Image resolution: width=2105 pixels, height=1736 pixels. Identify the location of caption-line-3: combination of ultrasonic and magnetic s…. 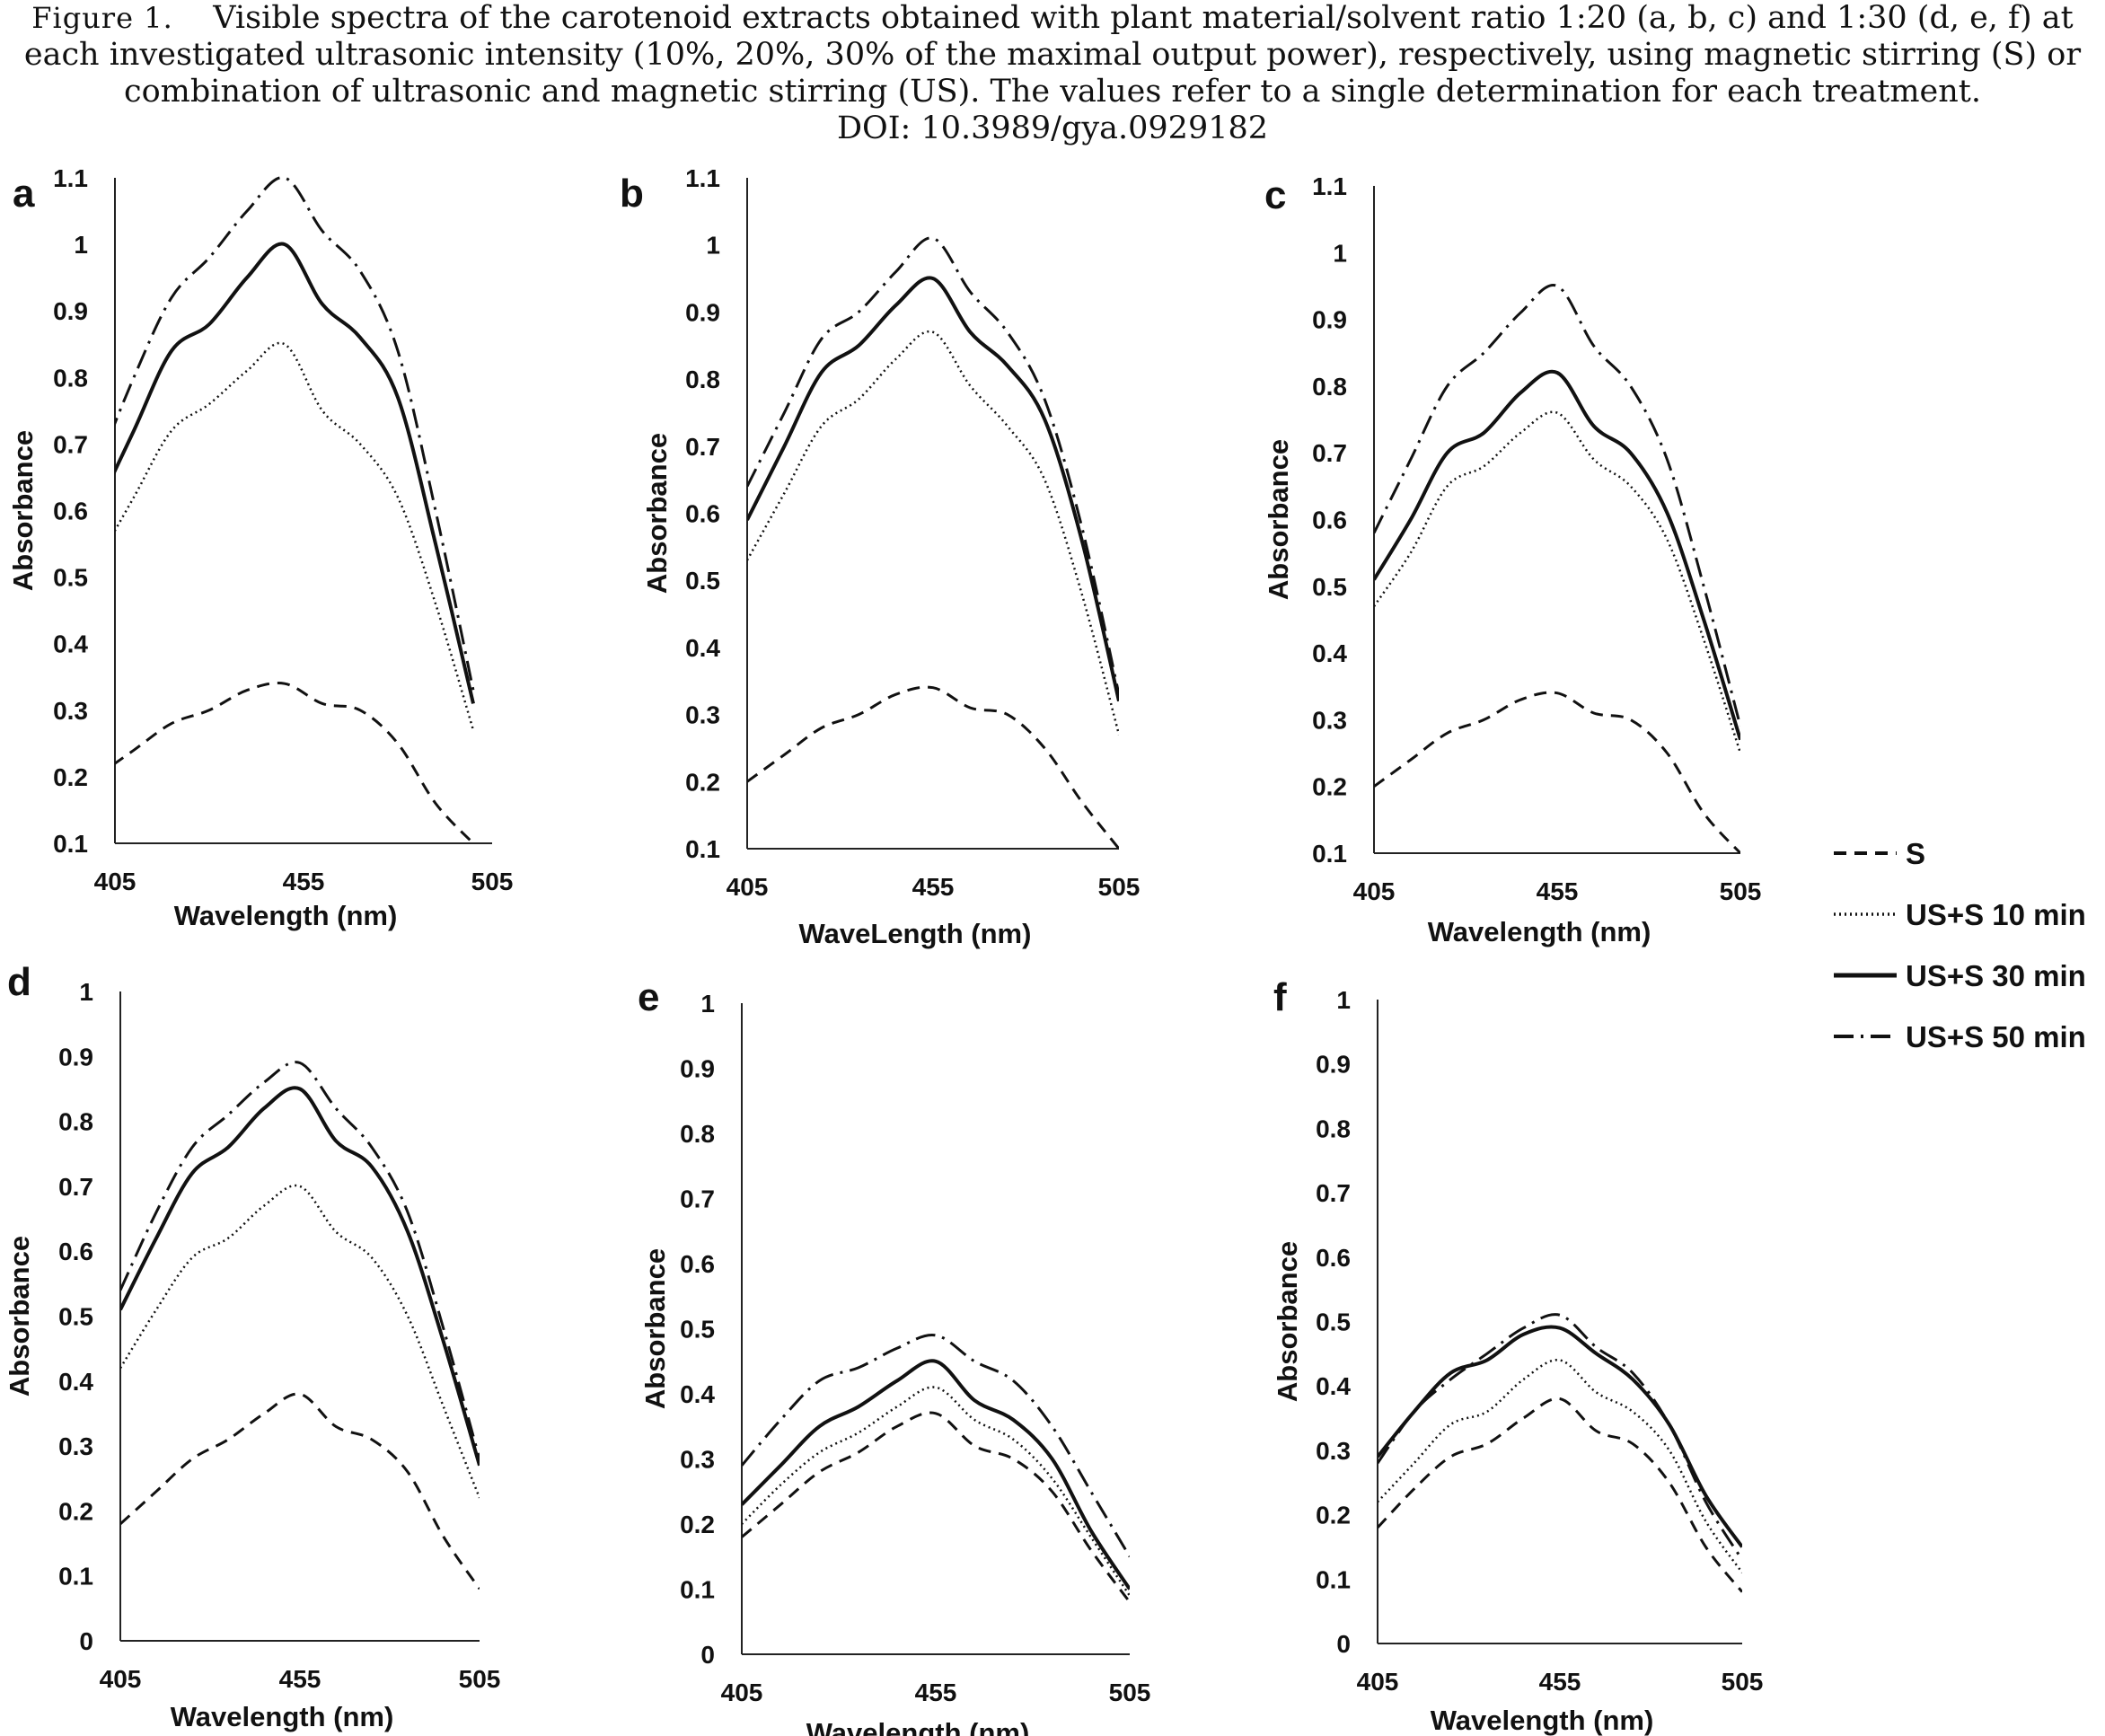
(1052, 92).